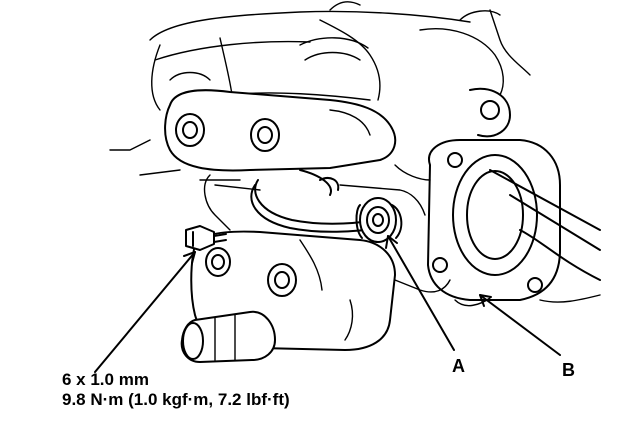 This screenshot has height=446, width=640. Describe the element at coordinates (379, 220) in the screenshot. I see `sensor-a` at that location.